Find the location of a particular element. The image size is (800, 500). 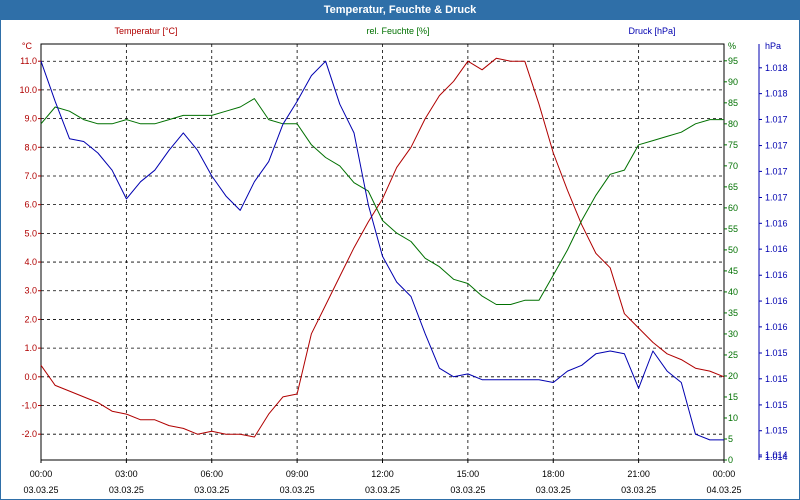

temperature-tick-label: 10.0 is located at coordinates (28, 90).